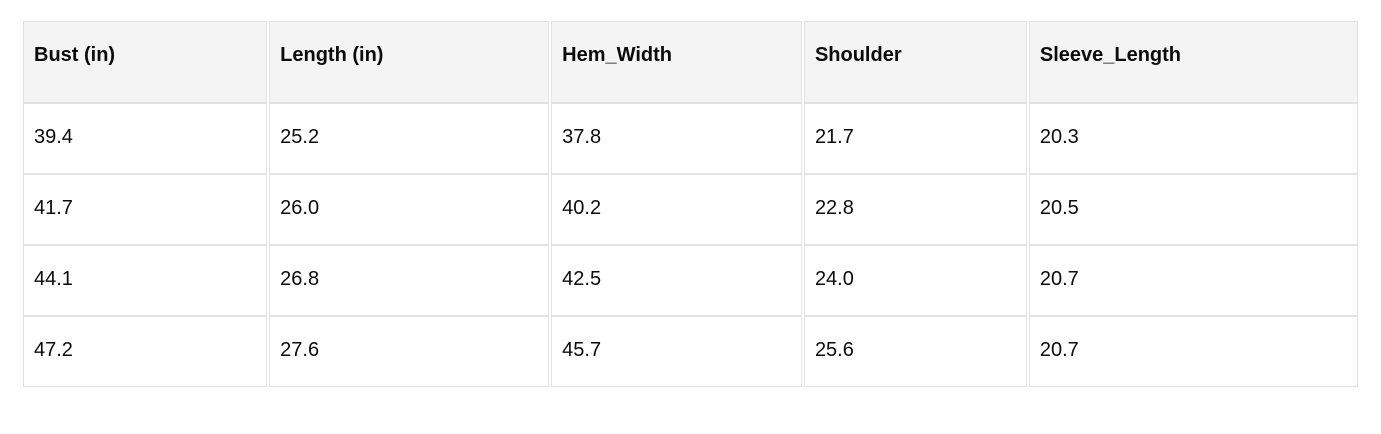 This screenshot has width=1381, height=434. I want to click on table-cell: 40.2, so click(676, 209).